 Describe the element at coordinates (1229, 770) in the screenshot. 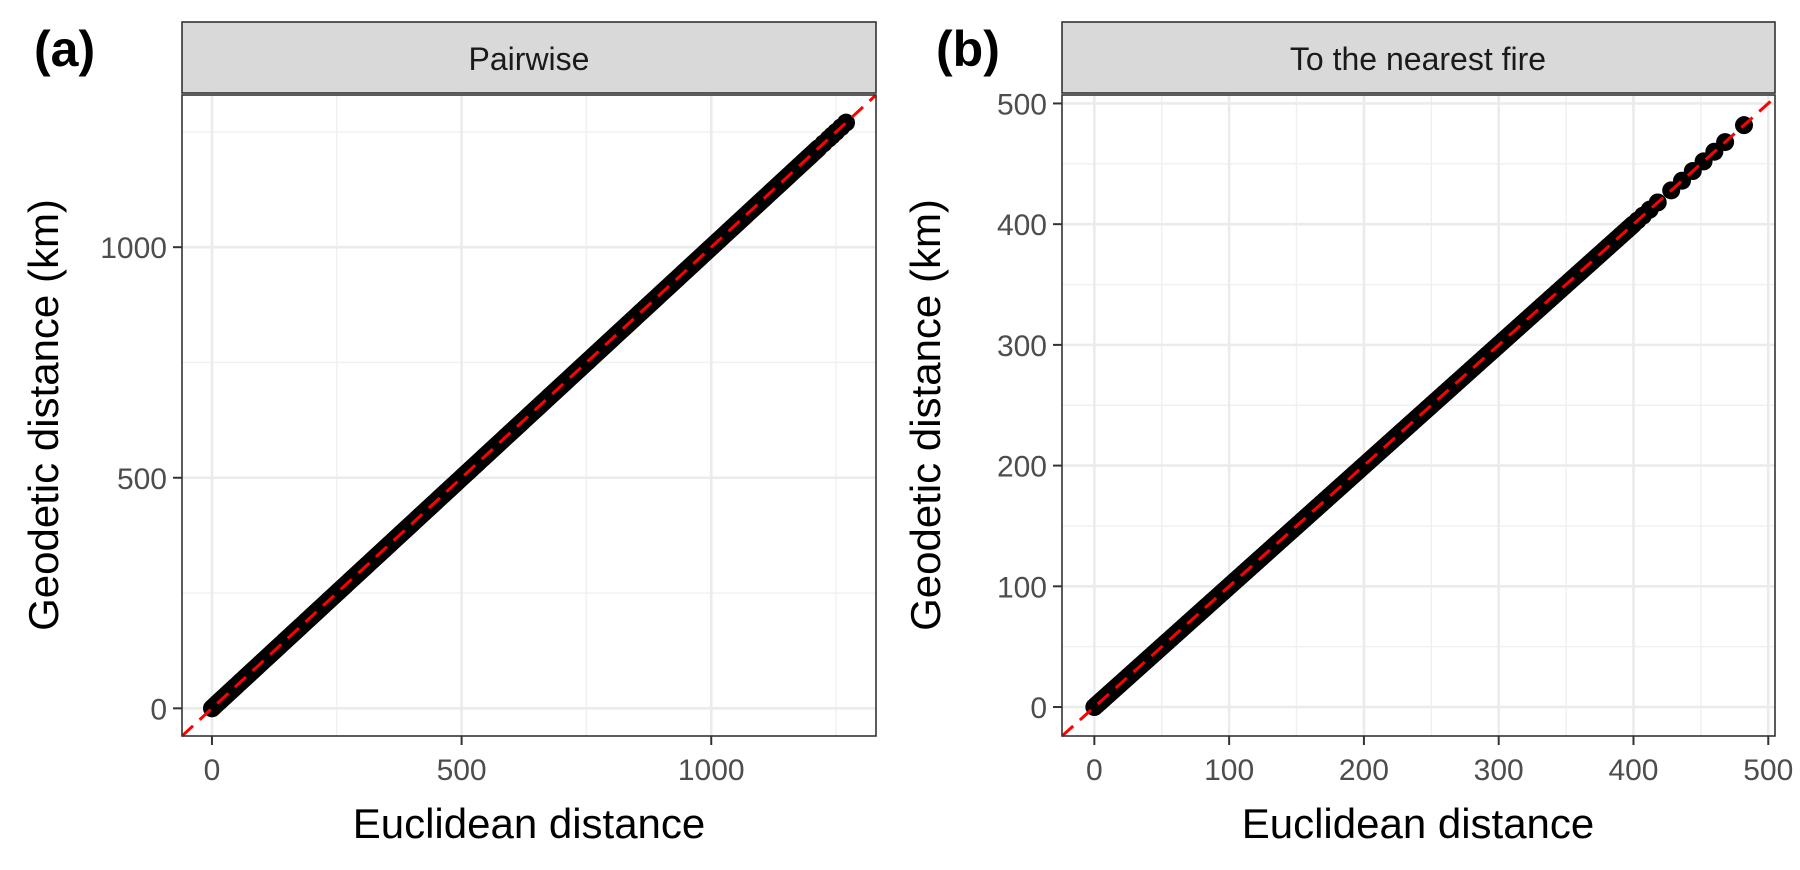

I see `panel-b-x-tick-label: 100` at that location.